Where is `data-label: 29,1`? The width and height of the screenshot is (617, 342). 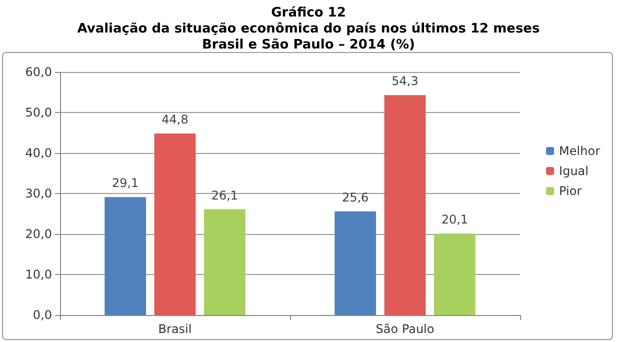 data-label: 29,1 is located at coordinates (125, 183).